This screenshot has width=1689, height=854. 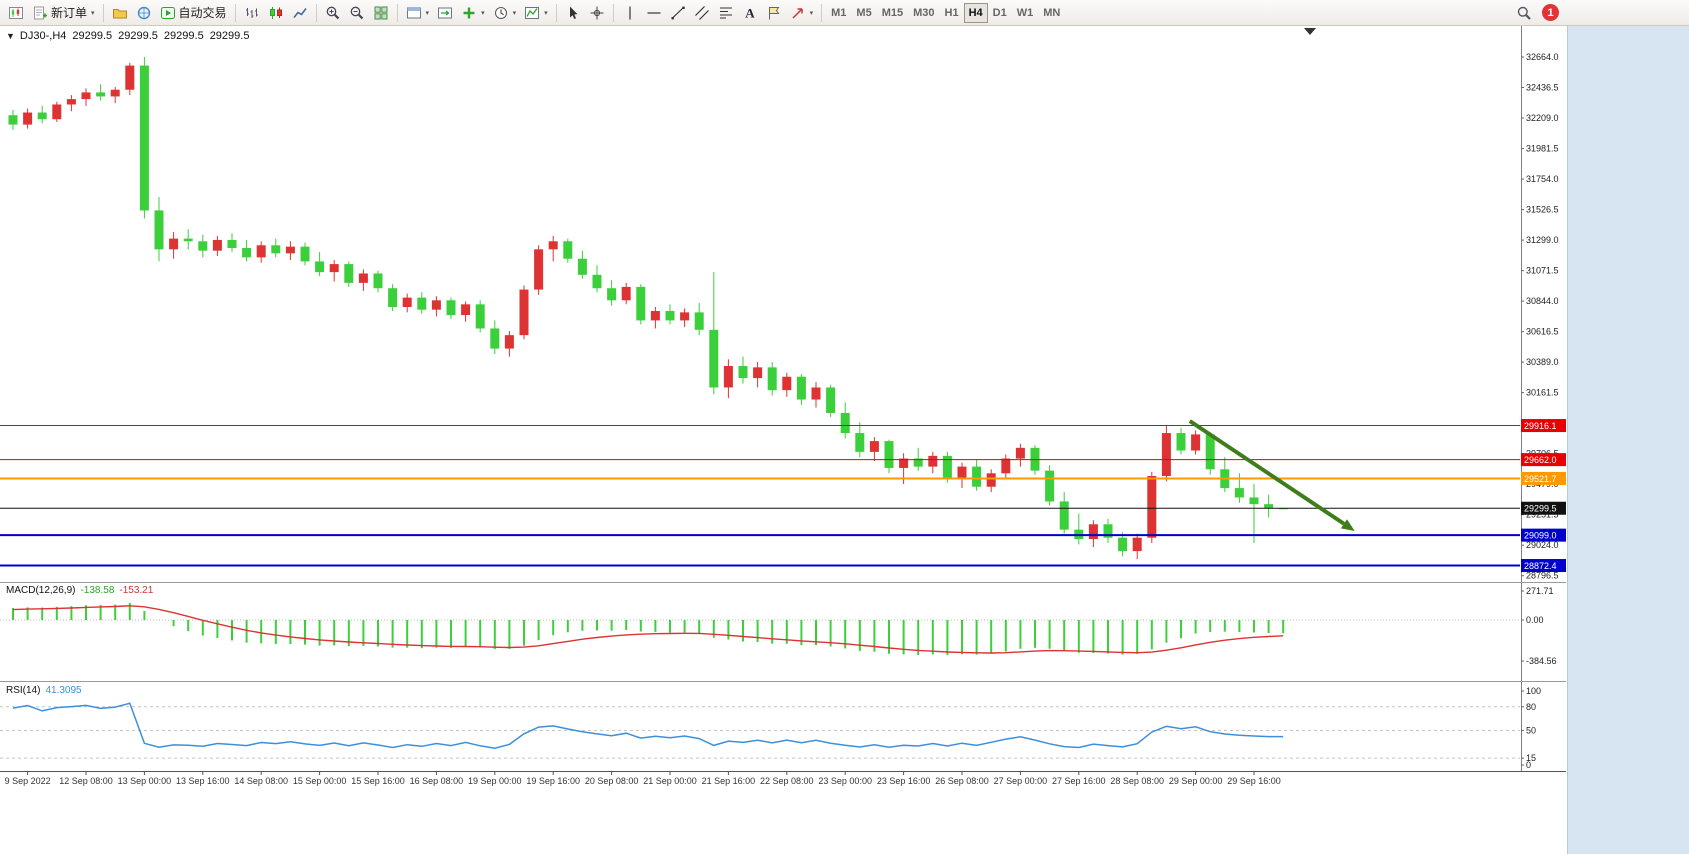 I want to click on shapes-tool-button: ▾, so click(x=802, y=13).